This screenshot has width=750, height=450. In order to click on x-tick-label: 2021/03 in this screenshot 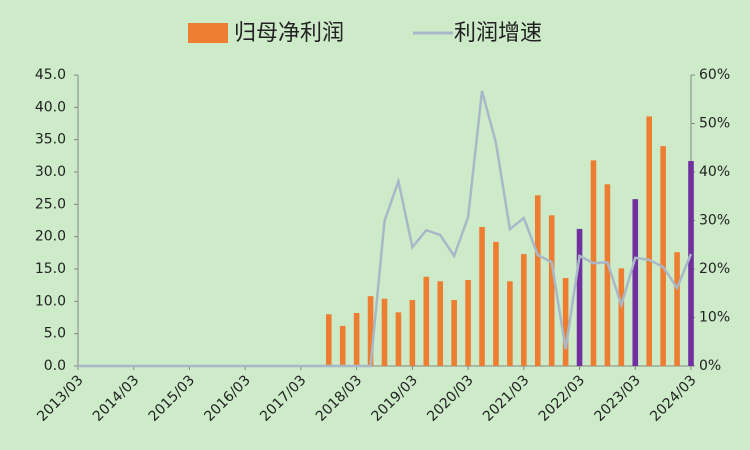, I will do `click(506, 398)`.